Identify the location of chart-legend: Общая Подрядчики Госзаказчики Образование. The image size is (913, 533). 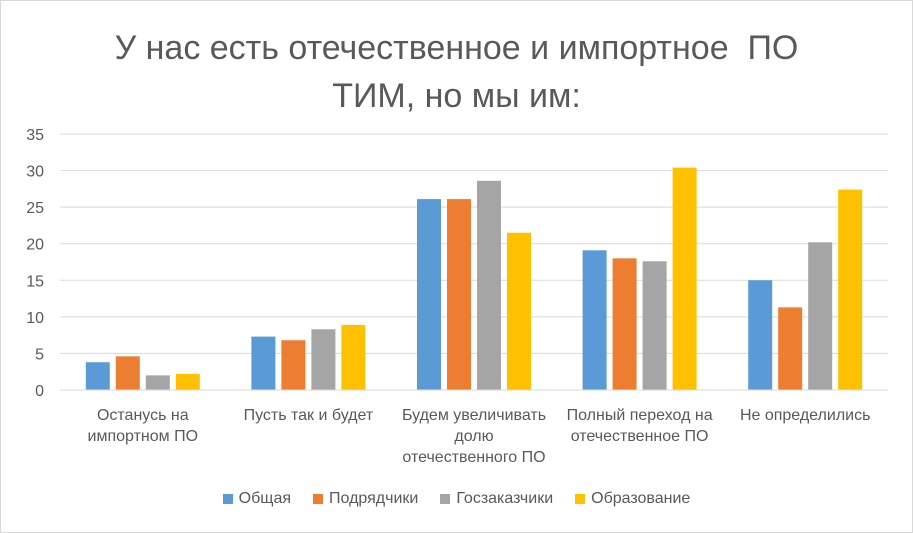
(456, 499).